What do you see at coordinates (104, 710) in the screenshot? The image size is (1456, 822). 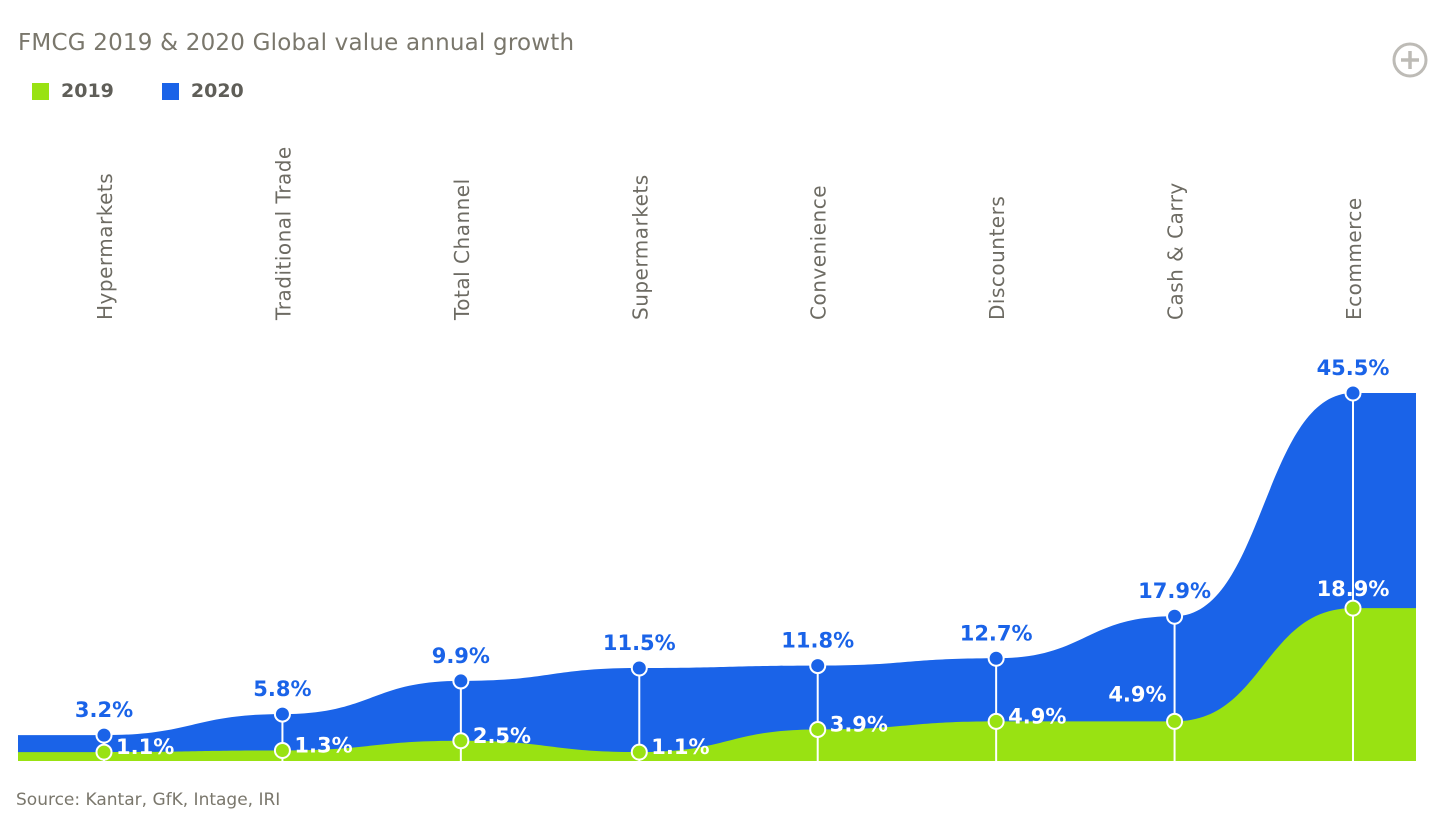 I see `data-label-2020: 3.2%` at bounding box center [104, 710].